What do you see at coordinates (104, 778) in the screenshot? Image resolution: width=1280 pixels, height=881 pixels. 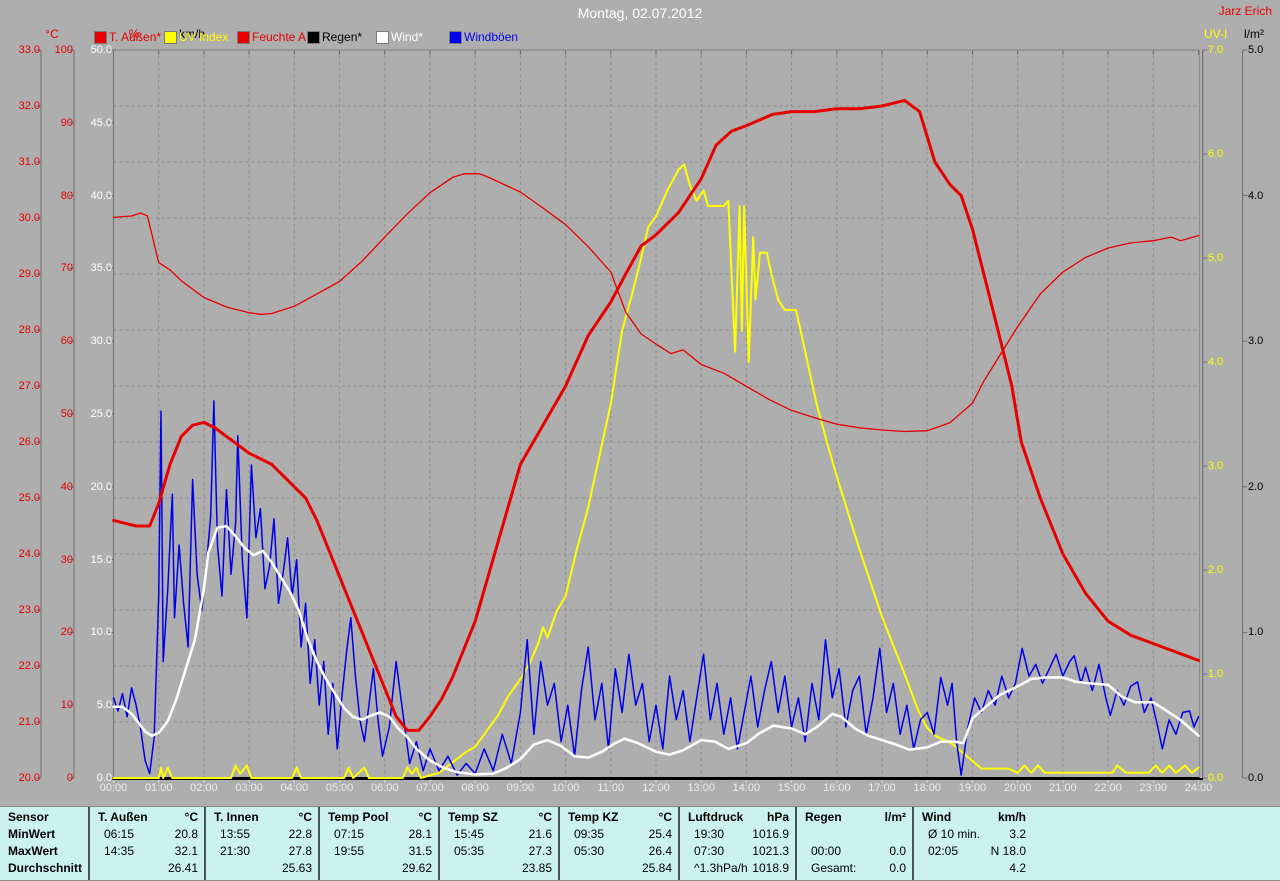 I see `y-tick-label-wind: 0.0` at bounding box center [104, 778].